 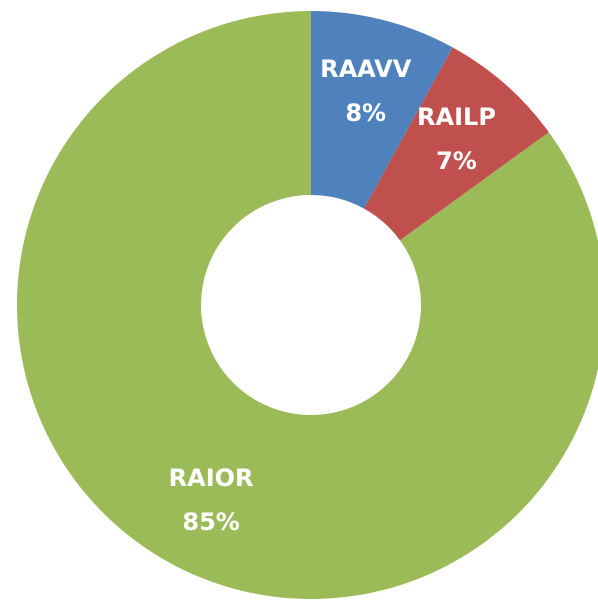 What do you see at coordinates (210, 522) in the screenshot?
I see `slice-value: 85%` at bounding box center [210, 522].